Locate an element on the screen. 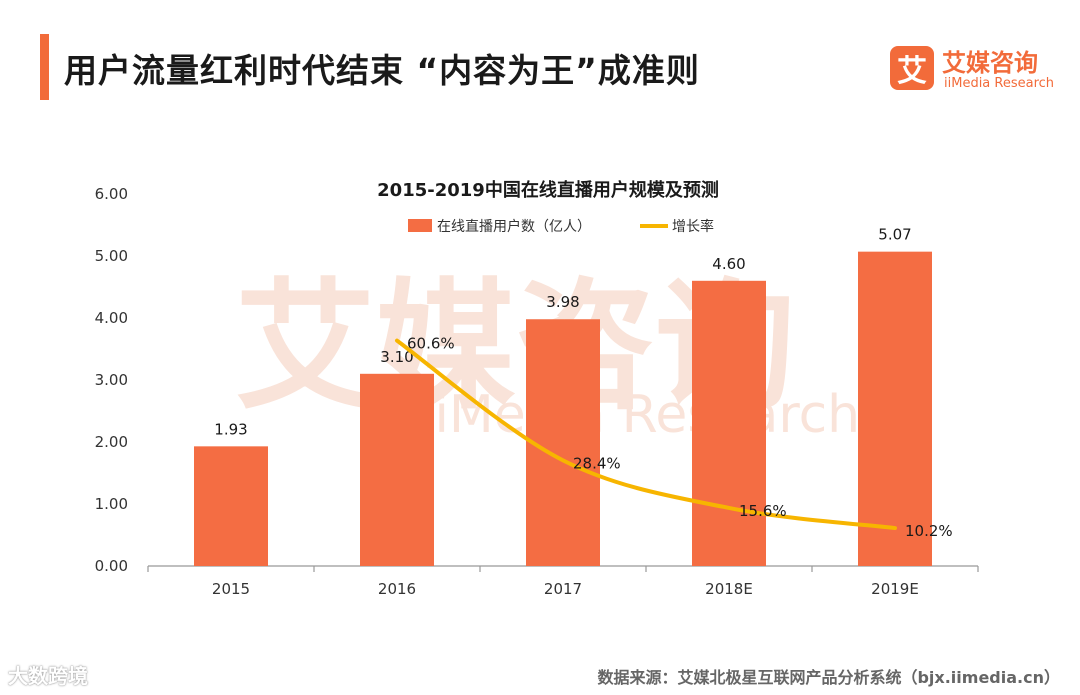  y-tick-label: 6.00 is located at coordinates (111, 194).